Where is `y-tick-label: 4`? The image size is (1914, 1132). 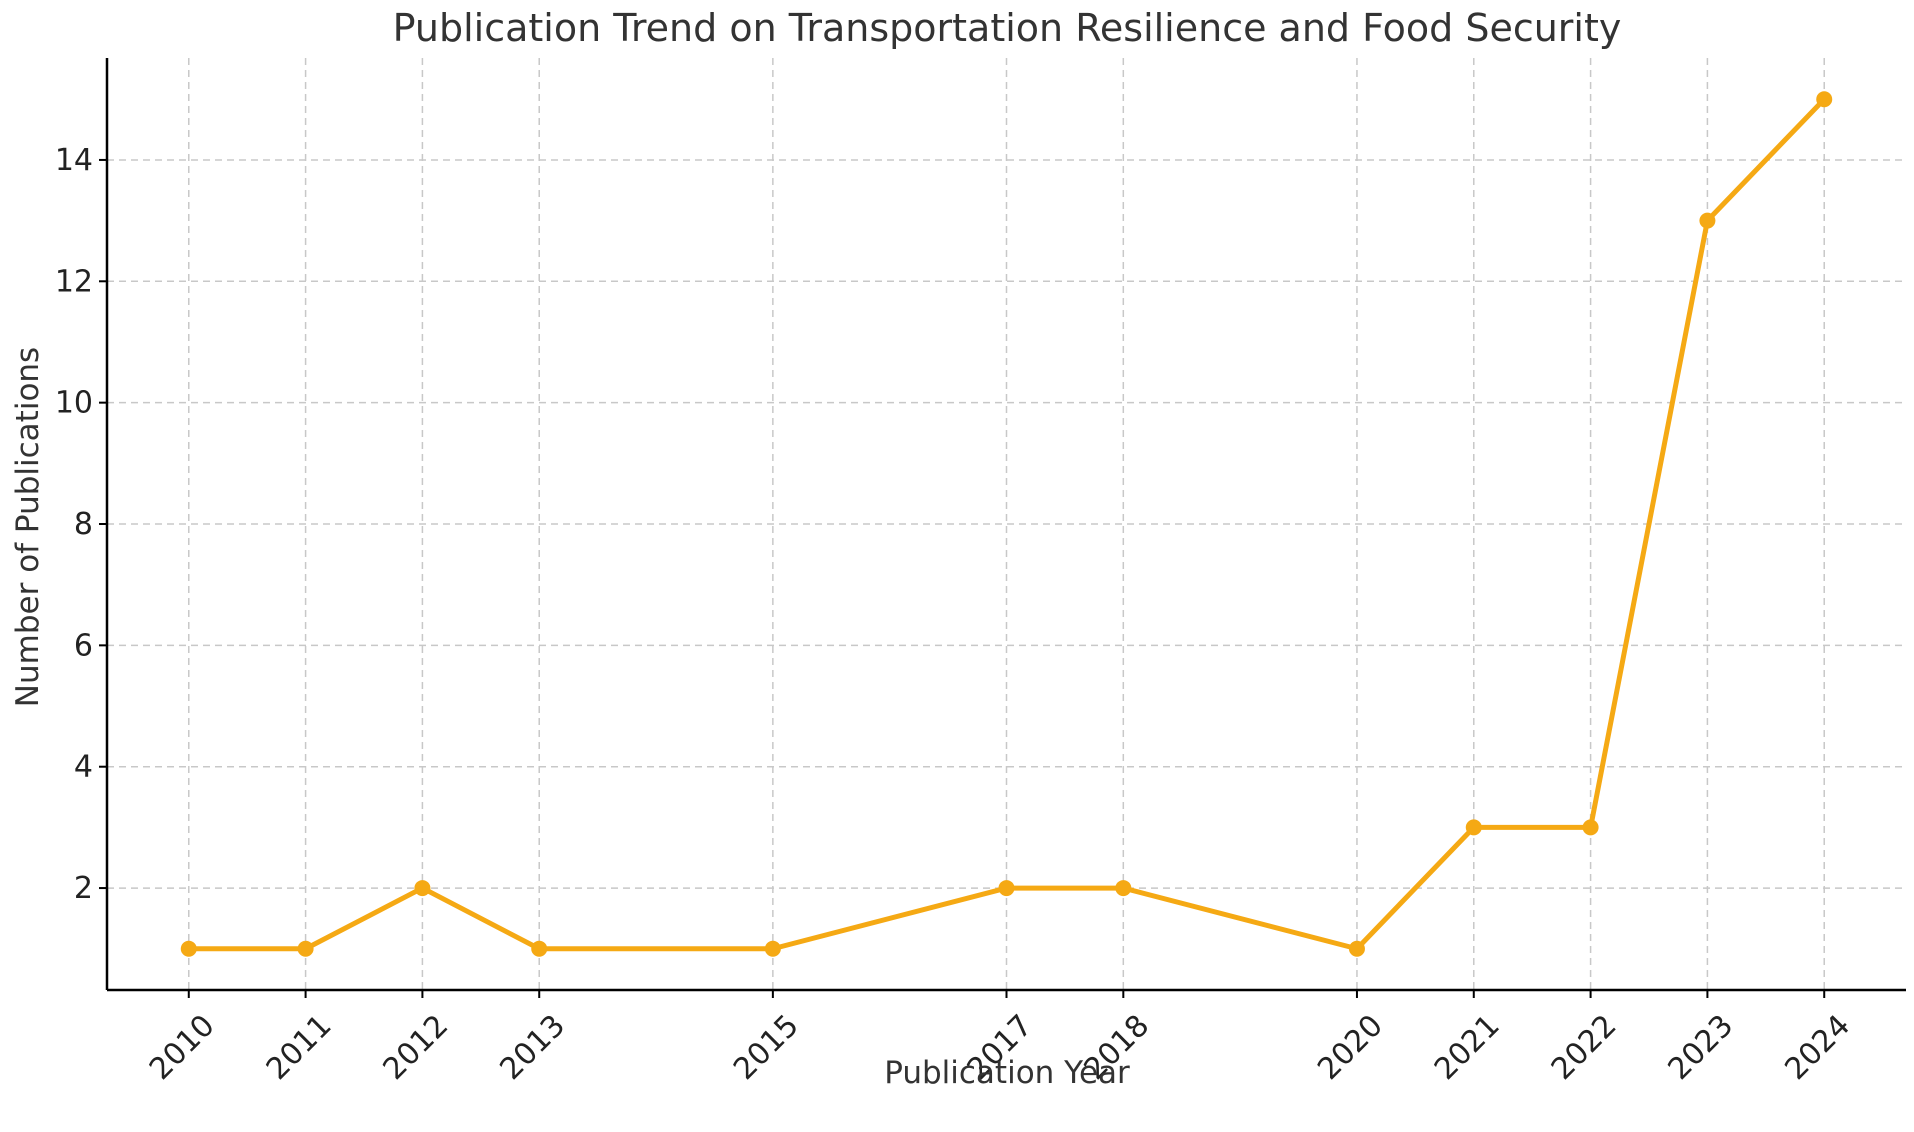
y-tick-label: 4 is located at coordinates (83, 767).